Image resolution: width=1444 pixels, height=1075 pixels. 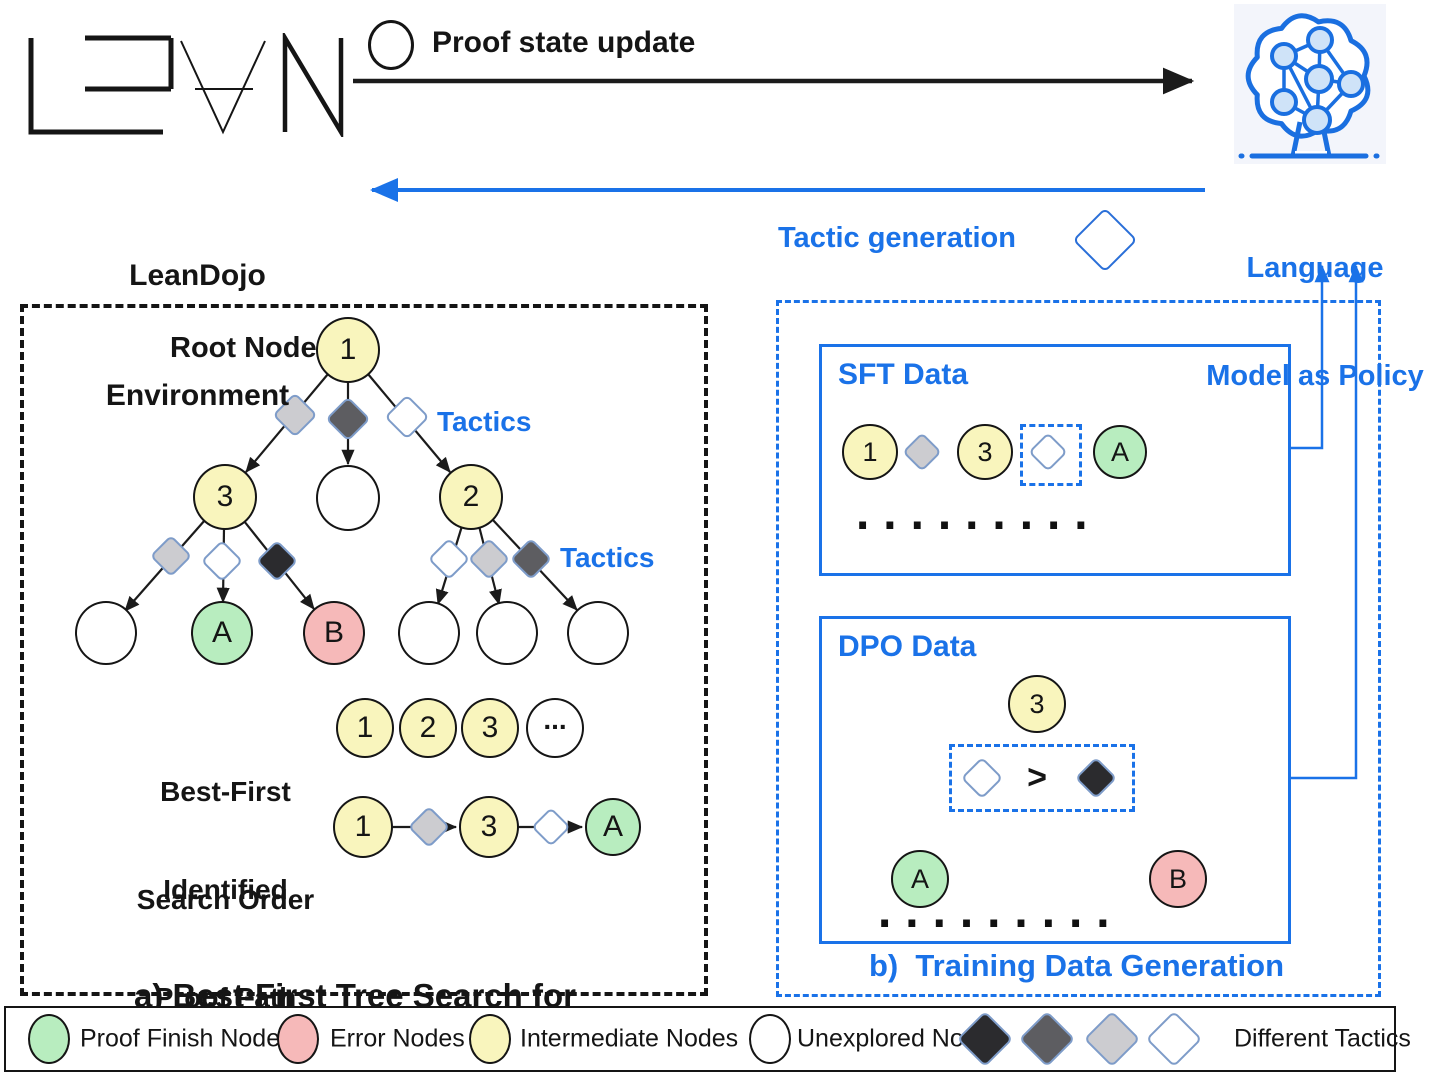 What do you see at coordinates (1178, 879) in the screenshot?
I see `dpo-node-B: B` at bounding box center [1178, 879].